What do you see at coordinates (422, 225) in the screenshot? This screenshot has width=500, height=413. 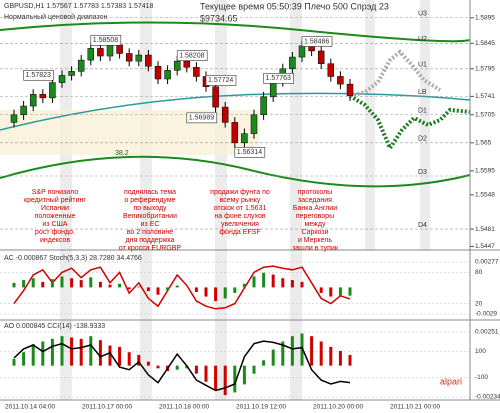 I see `level-label: D4` at bounding box center [422, 225].